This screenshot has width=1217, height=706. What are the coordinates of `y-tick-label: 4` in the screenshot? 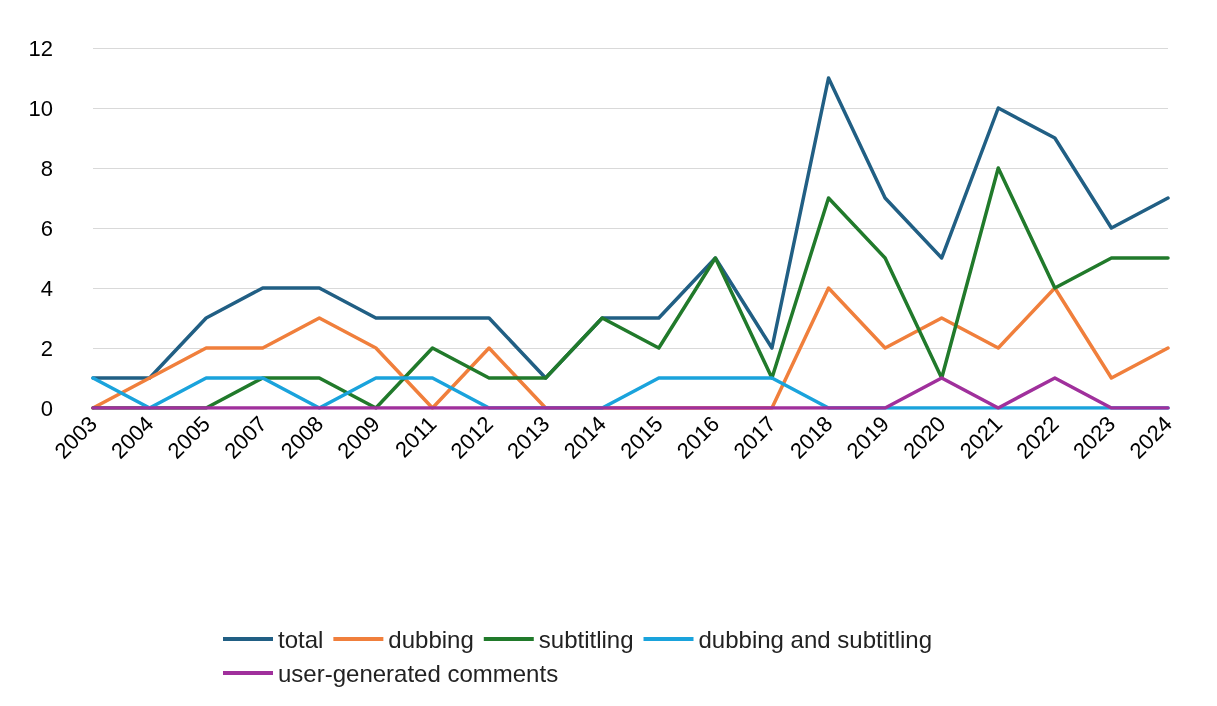 It's located at (46, 288).